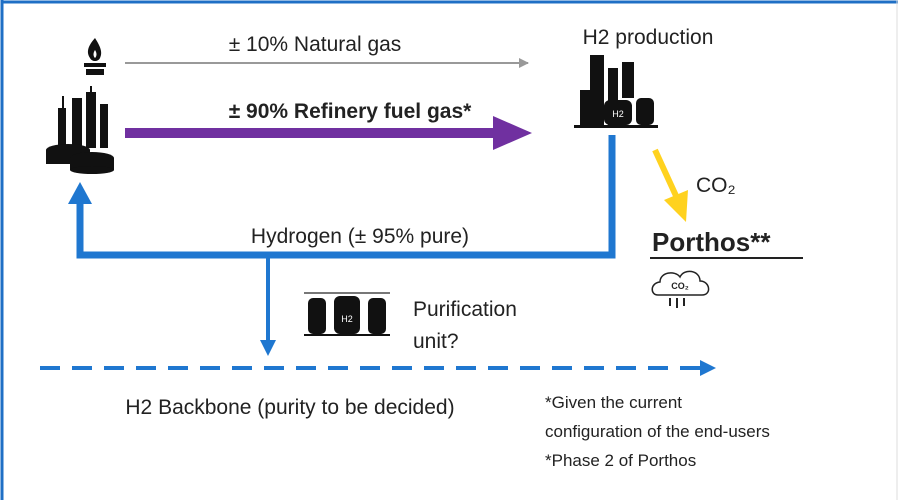 The height and width of the screenshot is (500, 898). I want to click on note-3: *Phase 2 of Porthos, so click(620, 460).